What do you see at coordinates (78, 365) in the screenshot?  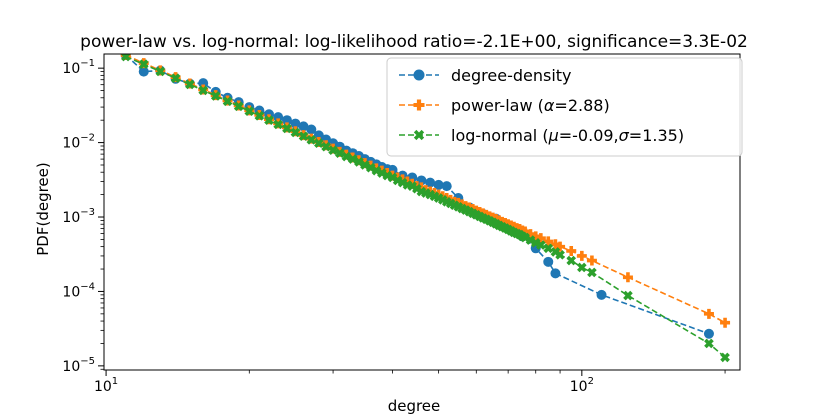 I see `y-tick-label-4: 10⁻⁵` at bounding box center [78, 365].